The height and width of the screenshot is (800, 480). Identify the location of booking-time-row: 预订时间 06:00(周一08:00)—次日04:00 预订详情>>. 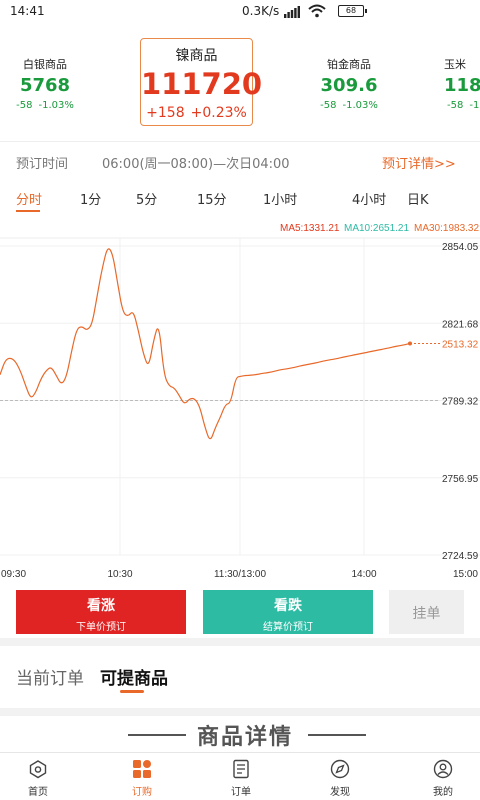
(240, 160).